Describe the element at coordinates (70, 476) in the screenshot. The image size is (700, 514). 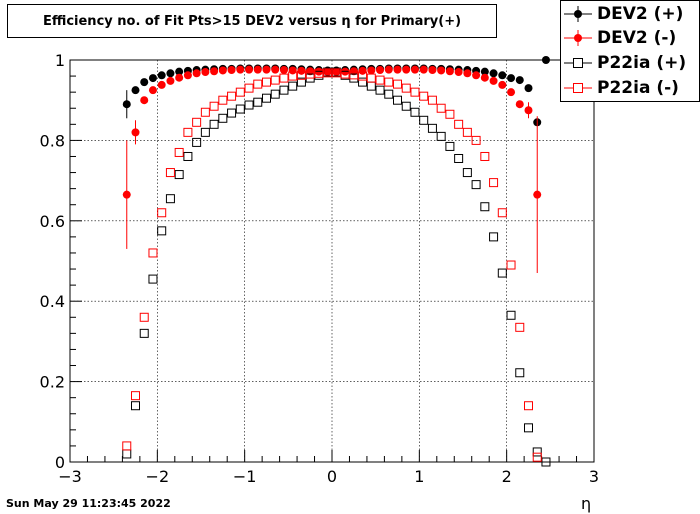
I see `x-tick-label: −3` at that location.